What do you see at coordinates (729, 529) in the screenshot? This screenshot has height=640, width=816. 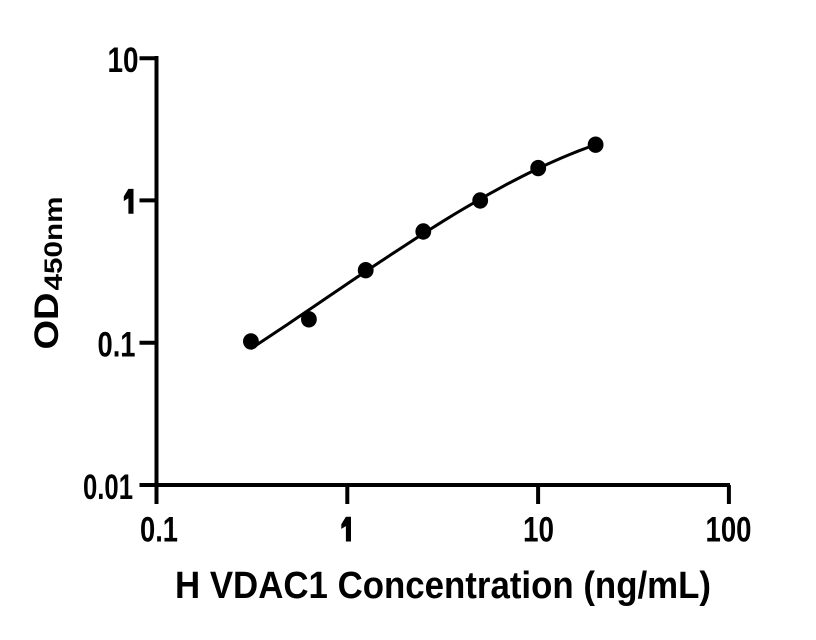 I see `svg-text: 100` at bounding box center [729, 529].